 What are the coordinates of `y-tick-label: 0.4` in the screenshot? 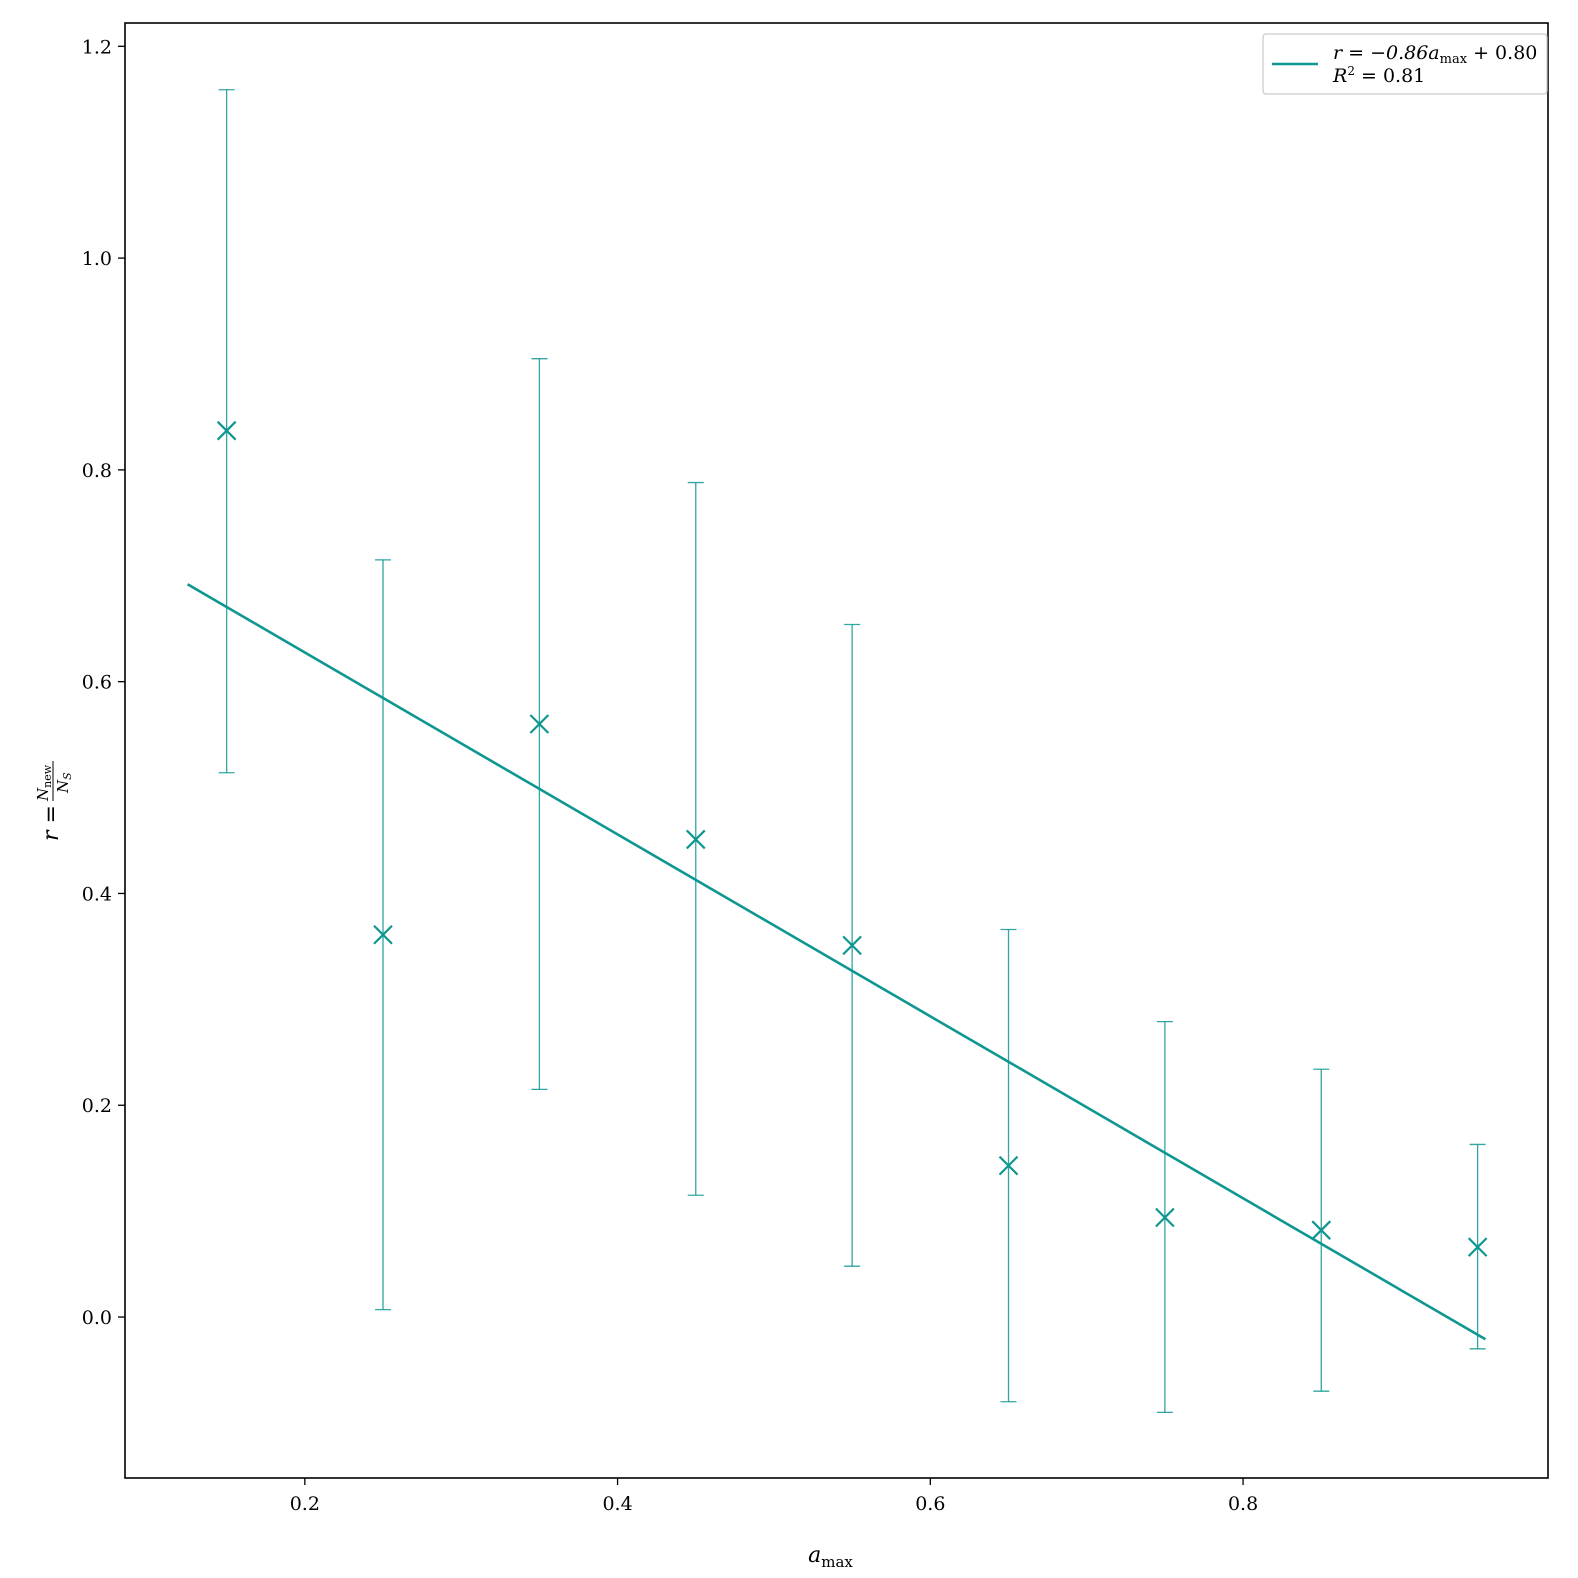 It's located at (97, 894).